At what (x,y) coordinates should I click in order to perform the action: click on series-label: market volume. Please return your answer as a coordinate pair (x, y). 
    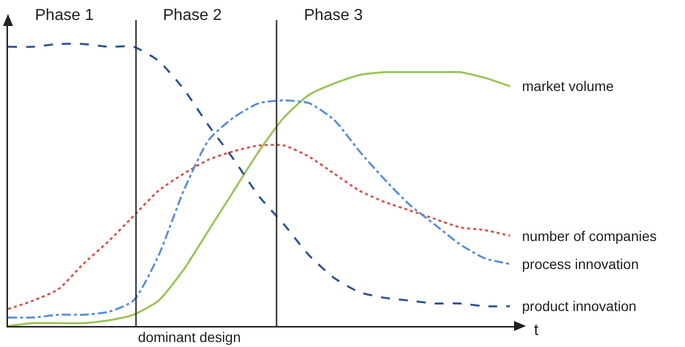
    Looking at the image, I should click on (568, 86).